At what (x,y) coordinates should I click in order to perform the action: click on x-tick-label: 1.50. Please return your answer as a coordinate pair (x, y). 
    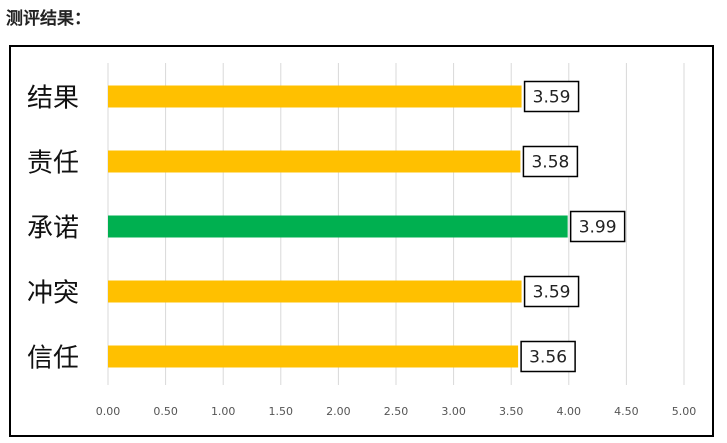
    Looking at the image, I should click on (281, 411).